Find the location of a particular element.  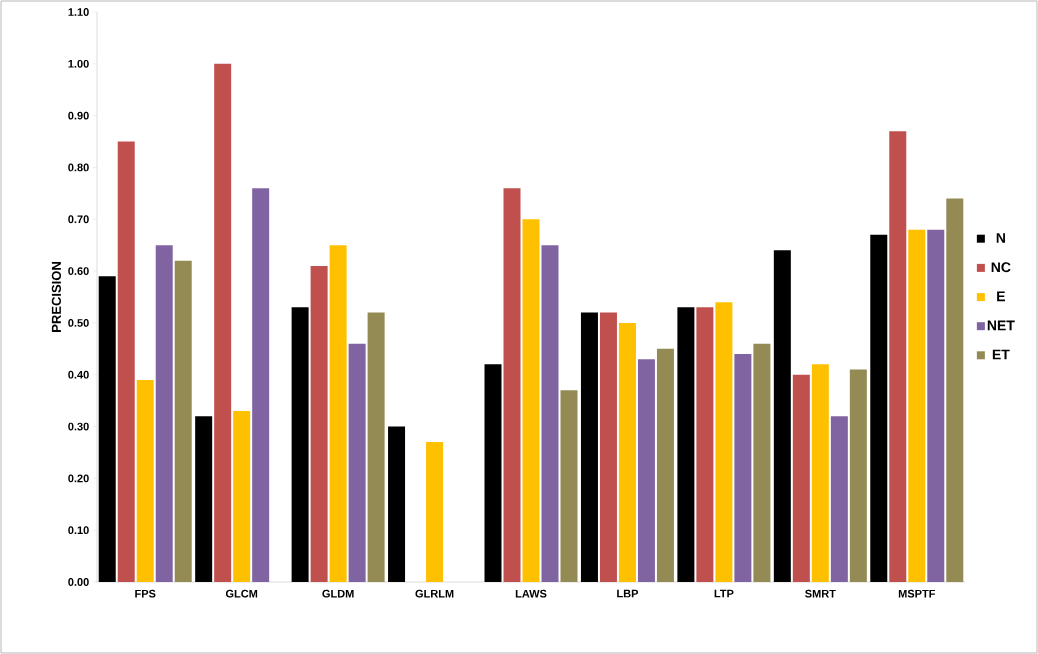

y-tick-label: 1.00 is located at coordinates (78, 63).